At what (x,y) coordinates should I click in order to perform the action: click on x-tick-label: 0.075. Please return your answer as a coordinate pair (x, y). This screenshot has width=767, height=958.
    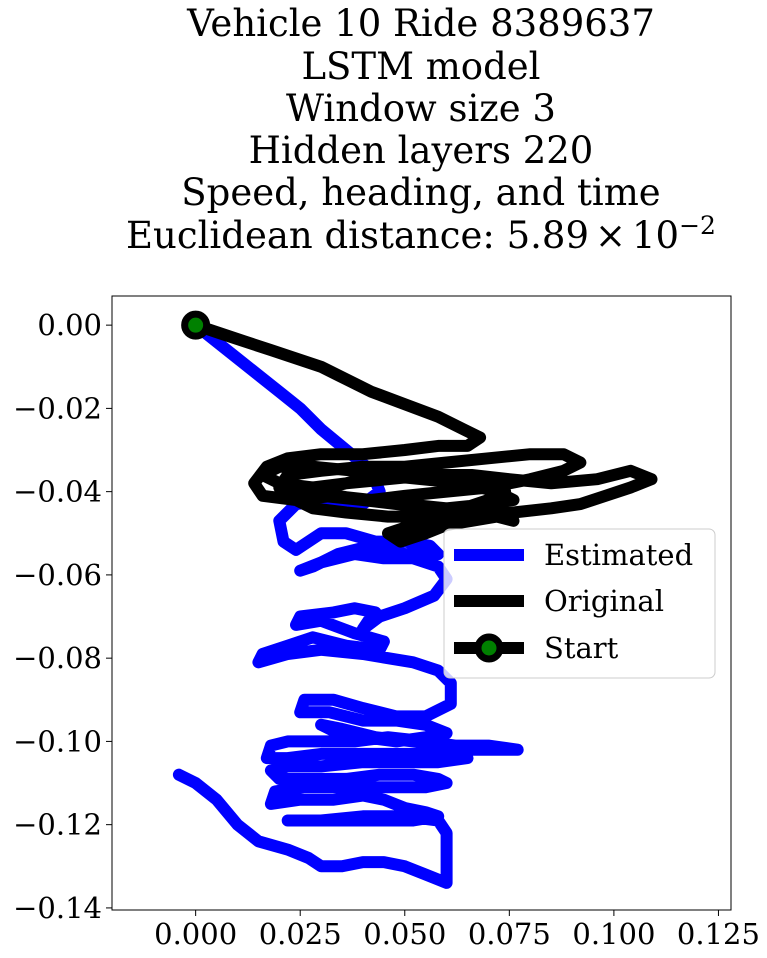
    Looking at the image, I should click on (509, 934).